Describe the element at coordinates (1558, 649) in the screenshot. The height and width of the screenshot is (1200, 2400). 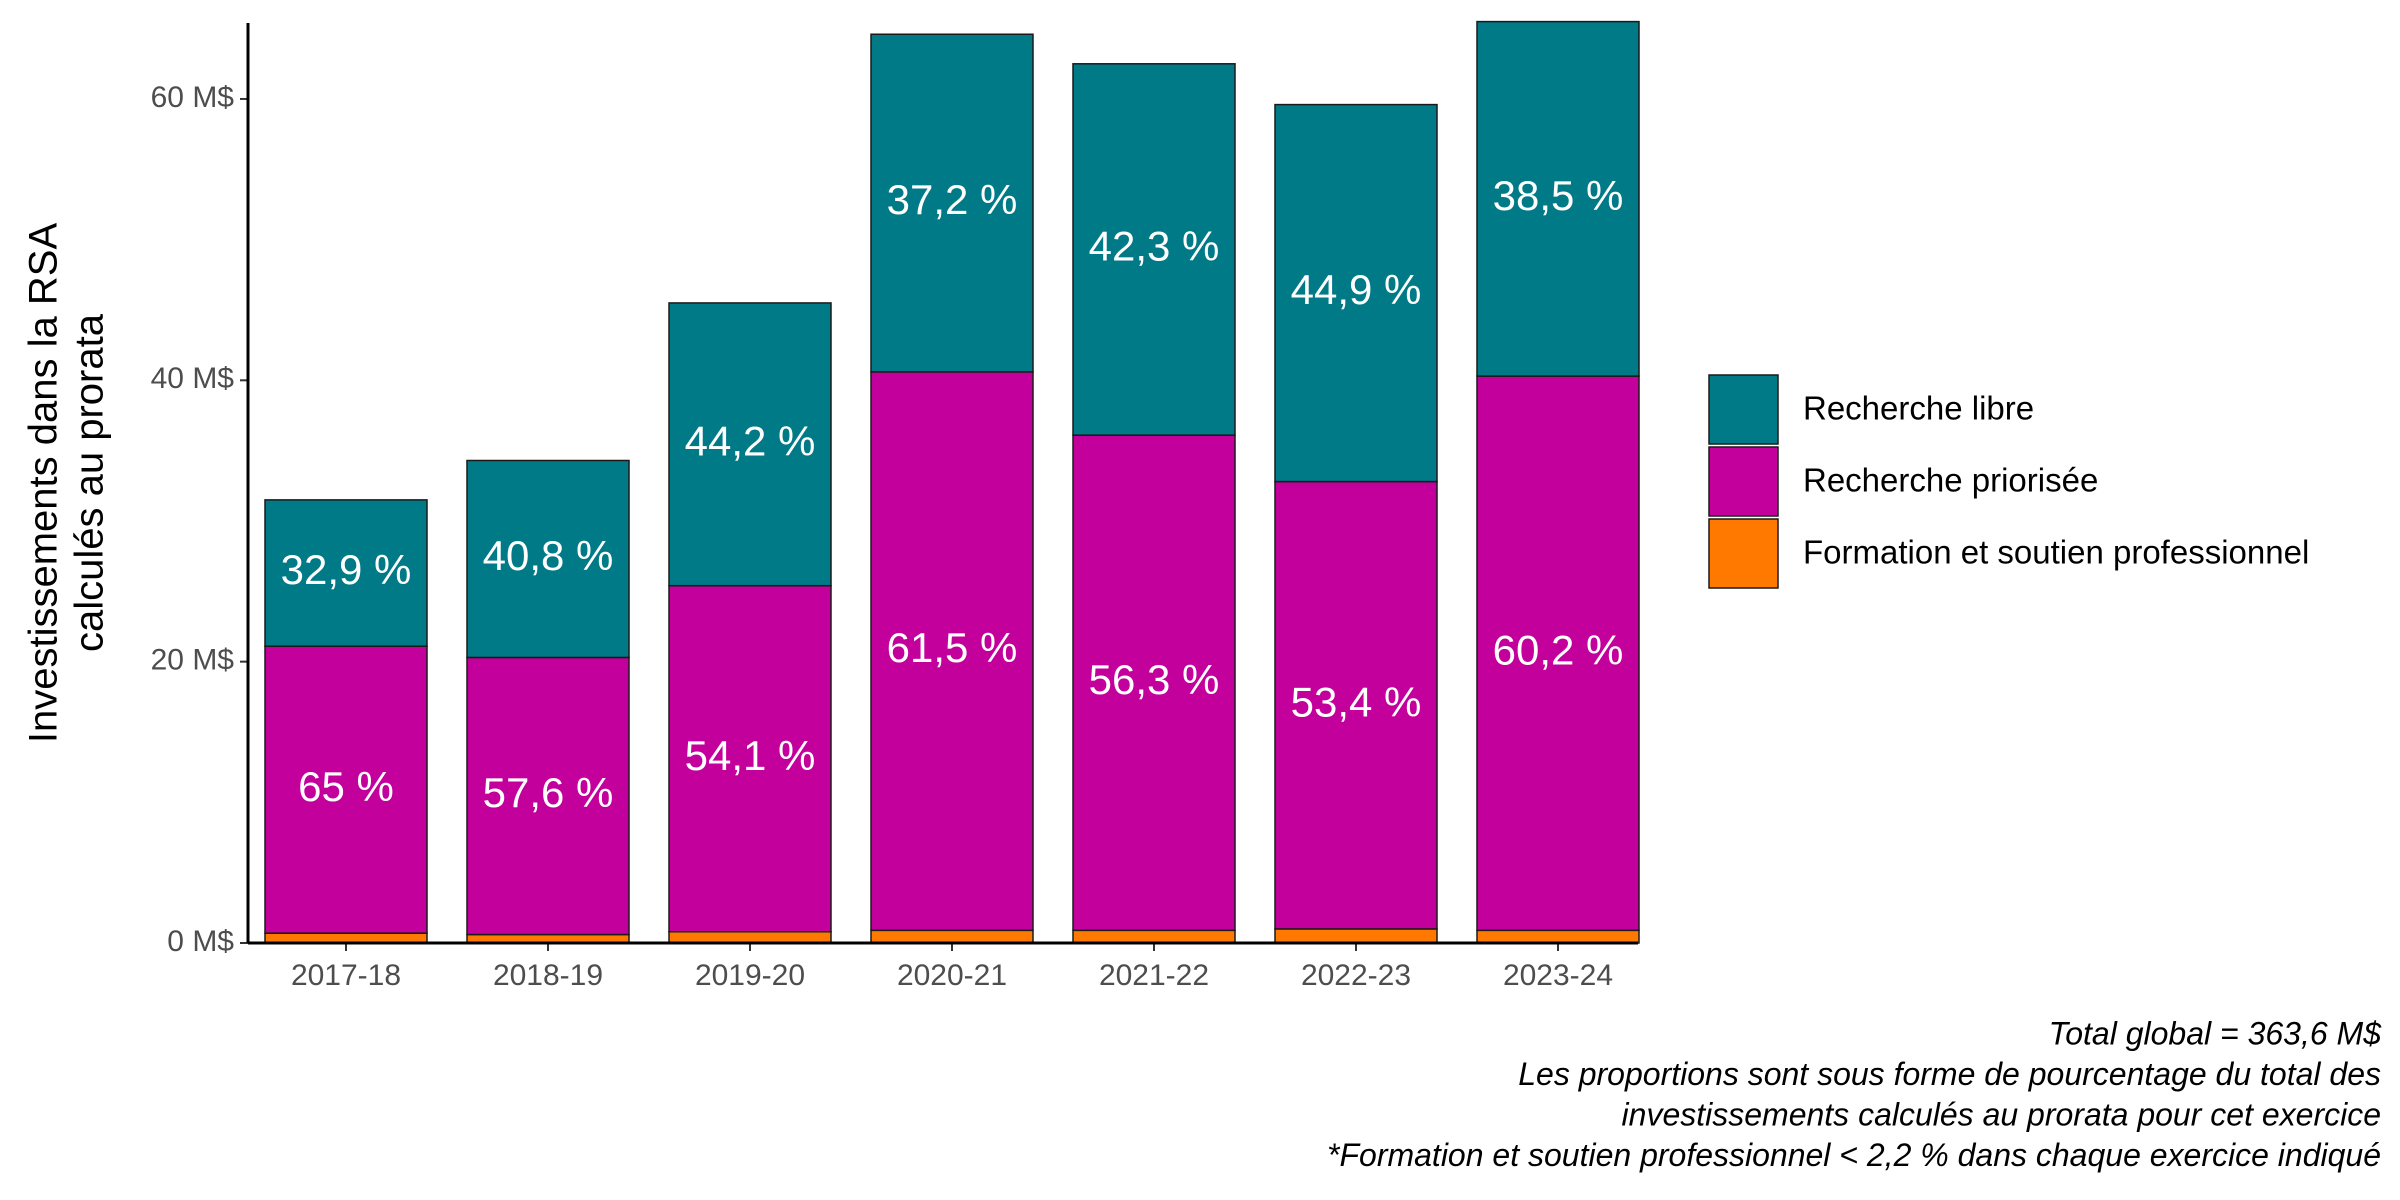
I see `share-label: 60,2 %` at that location.